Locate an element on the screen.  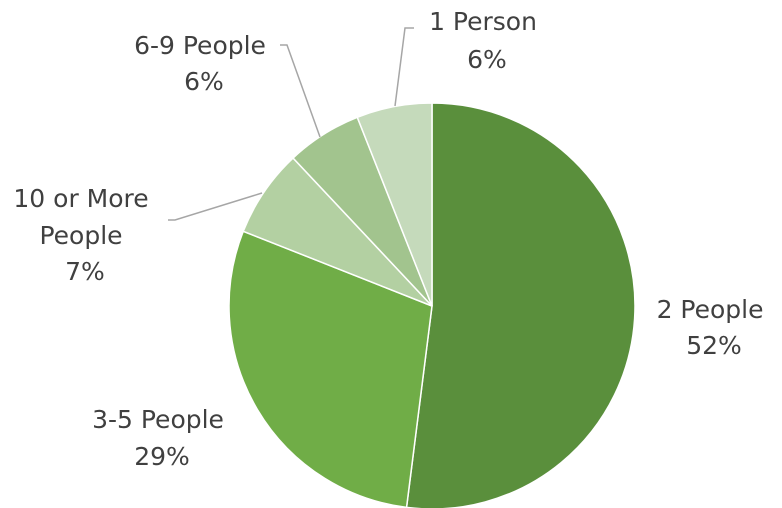
slice-label-1-person: 1 Person 6% is located at coordinates (487, 40).